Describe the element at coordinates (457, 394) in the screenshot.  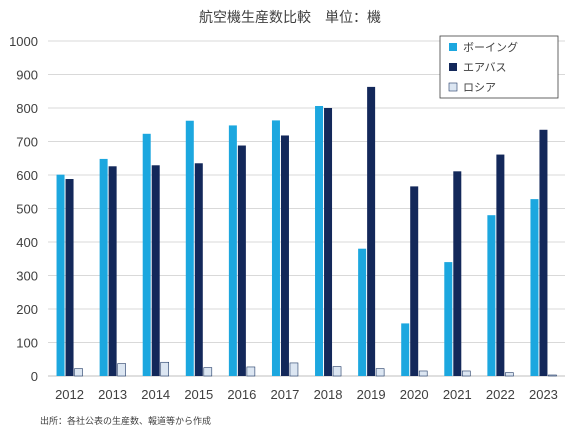
I see `x-tick-label: 2021` at that location.